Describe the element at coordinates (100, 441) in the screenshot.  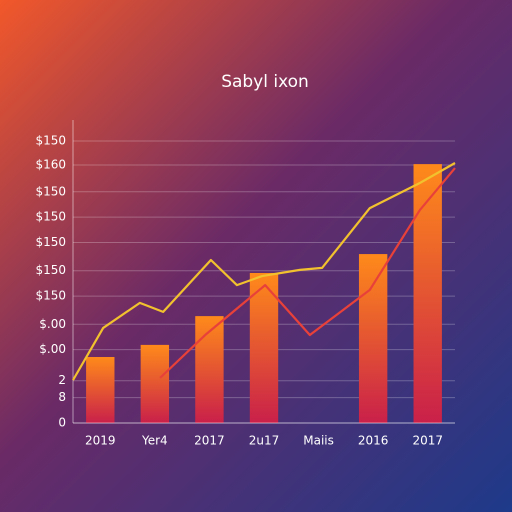
I see `x-tick-label: 2019` at that location.